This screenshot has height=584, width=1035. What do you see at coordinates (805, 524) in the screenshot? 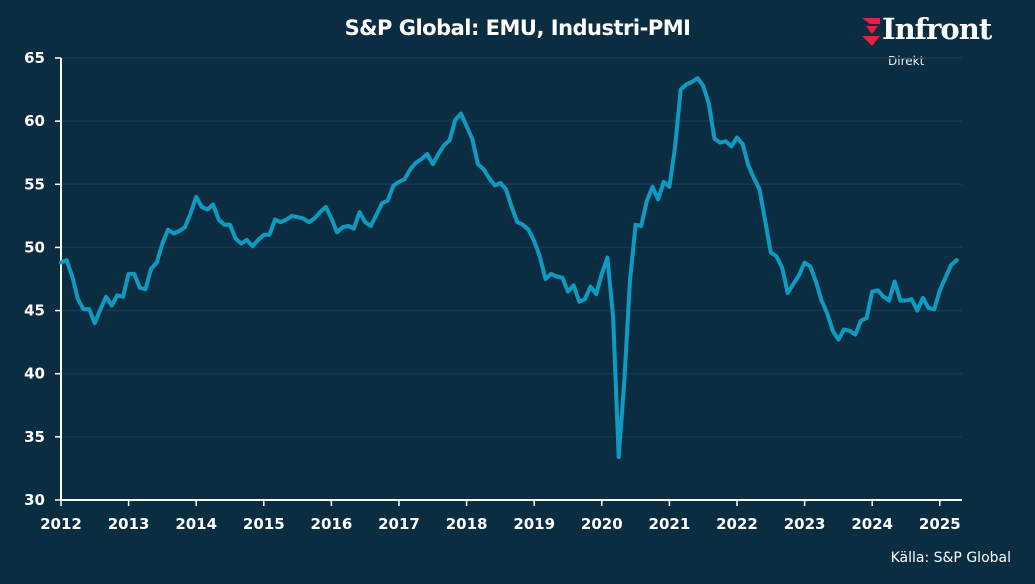
I see `x-tick-label: 2023` at bounding box center [805, 524].